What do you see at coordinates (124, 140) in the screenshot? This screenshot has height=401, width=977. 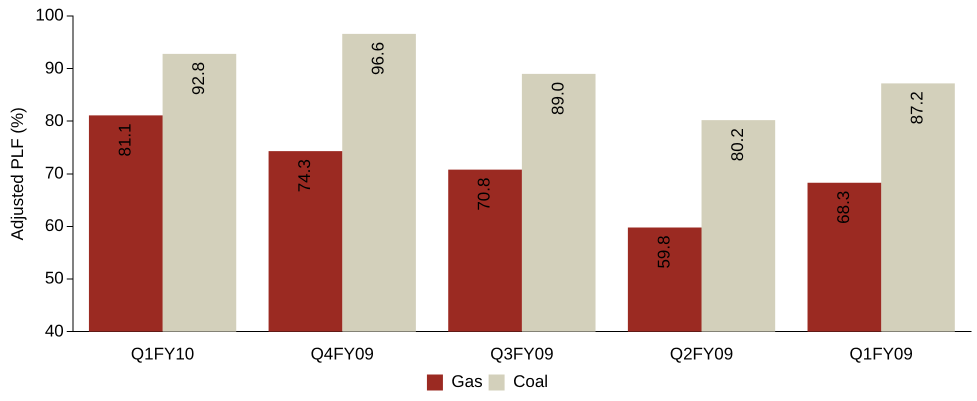 I see `data-label: 81.1` at bounding box center [124, 140].